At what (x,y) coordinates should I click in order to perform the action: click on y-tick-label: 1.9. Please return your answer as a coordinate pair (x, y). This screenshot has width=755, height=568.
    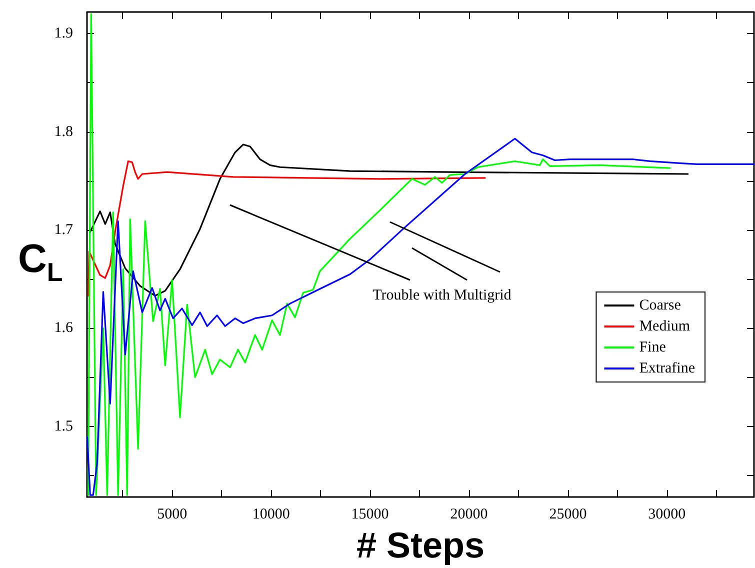
    Looking at the image, I should click on (63, 34).